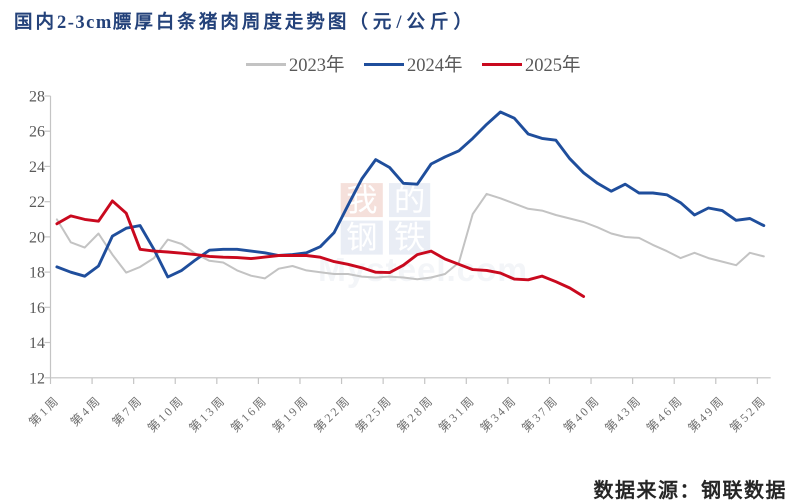  What do you see at coordinates (37, 308) in the screenshot?
I see `svg-text: 16` at bounding box center [37, 308].